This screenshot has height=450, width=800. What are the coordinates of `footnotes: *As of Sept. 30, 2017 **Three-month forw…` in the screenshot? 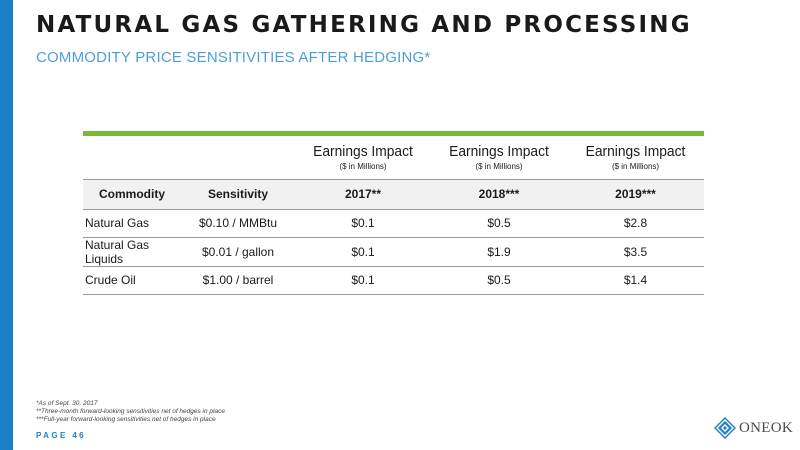 It's located at (130, 412).